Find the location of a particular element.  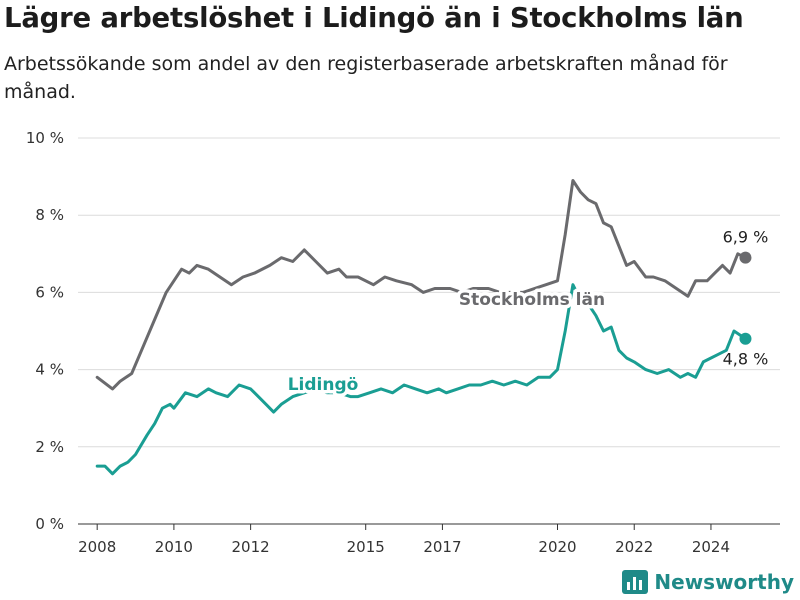

x-tick-label: 2015 is located at coordinates (366, 547).